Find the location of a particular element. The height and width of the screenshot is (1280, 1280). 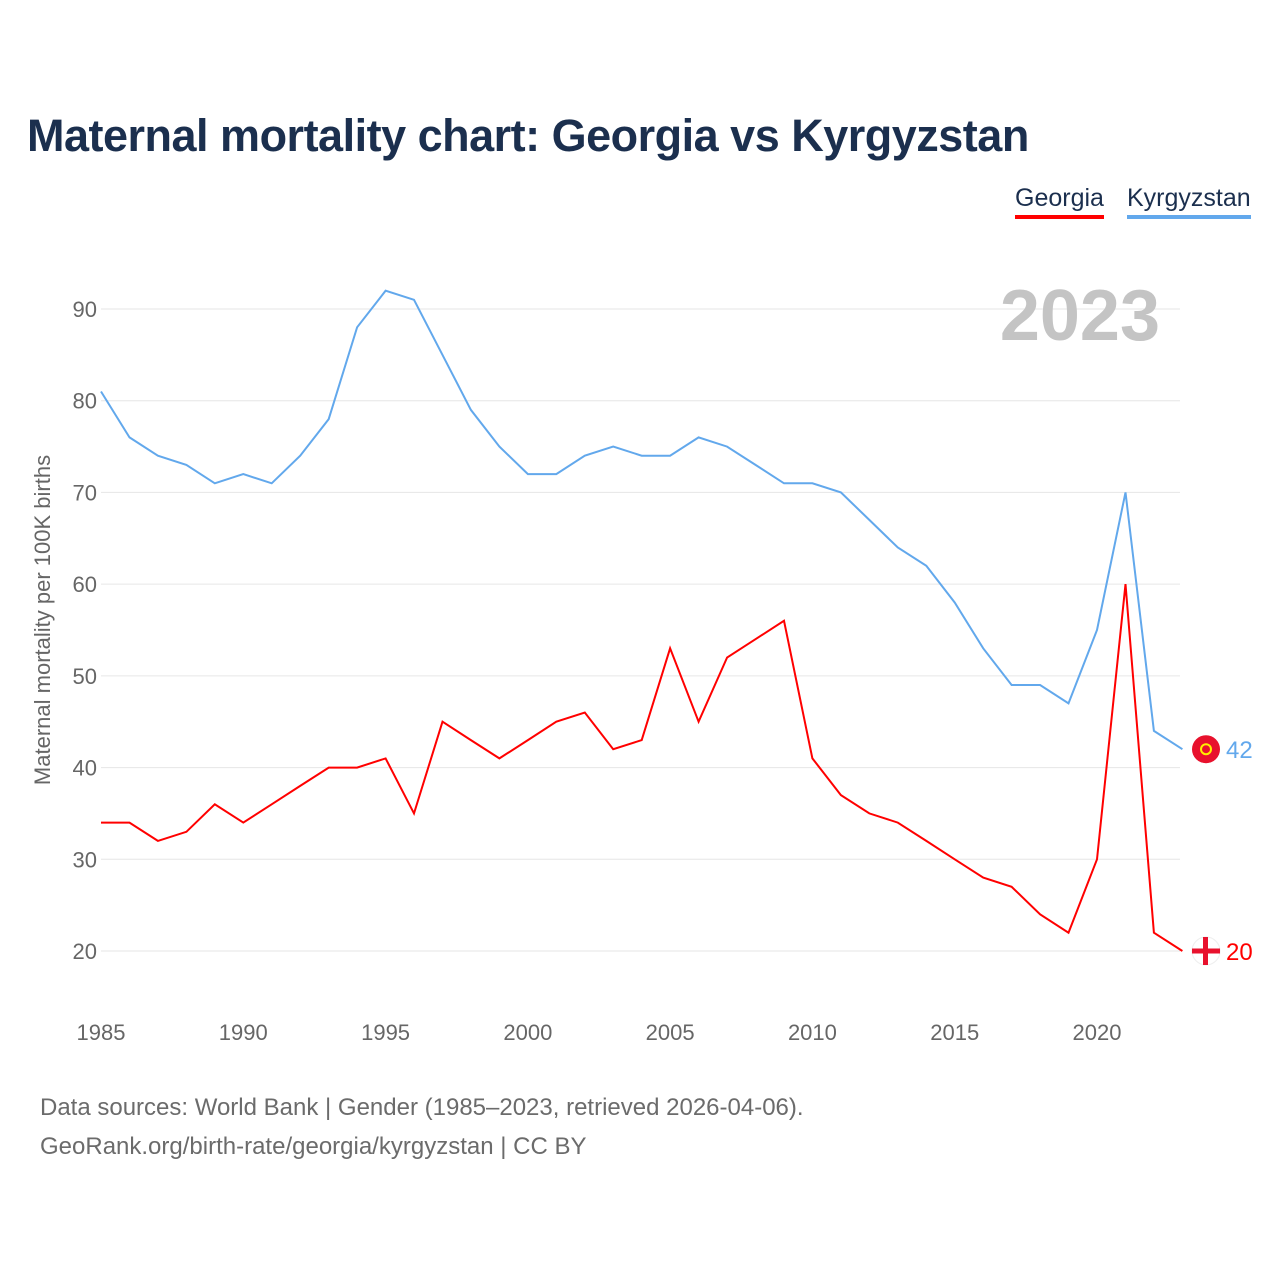

y-tick-label: 50 is located at coordinates (85, 676).